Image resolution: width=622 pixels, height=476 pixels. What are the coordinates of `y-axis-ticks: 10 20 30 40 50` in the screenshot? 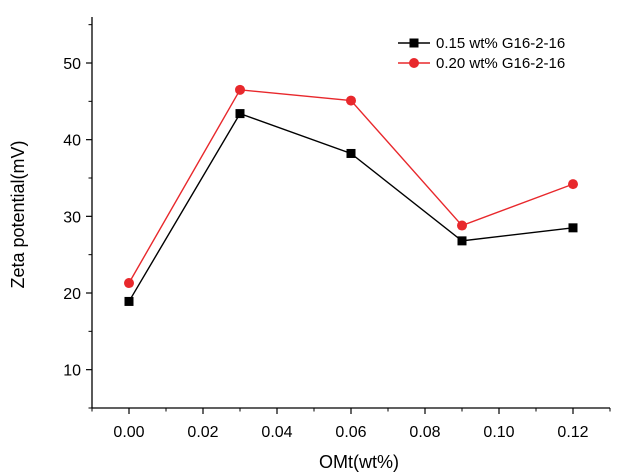 It's located at (77, 216).